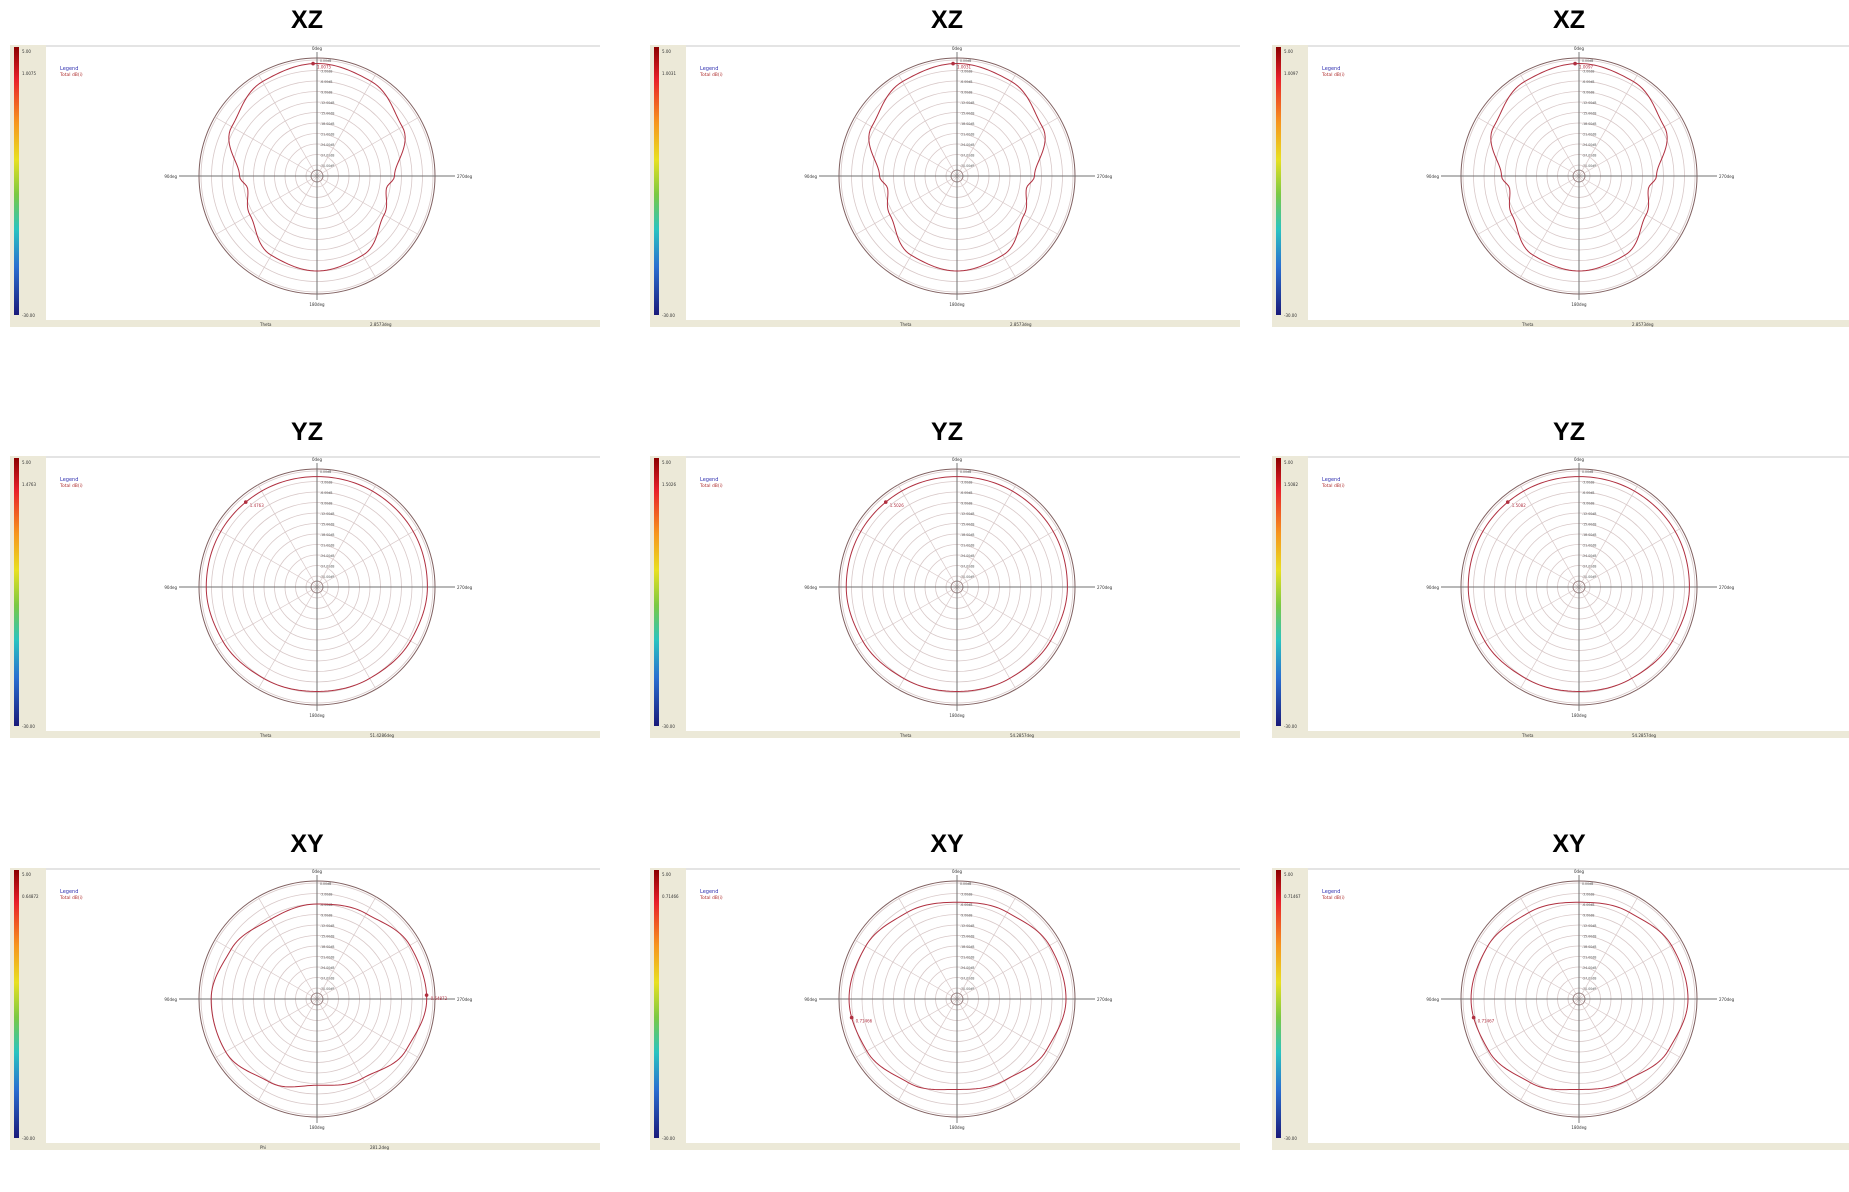 The height and width of the screenshot is (1192, 1849). What do you see at coordinates (669, 484) in the screenshot?
I see `colorbar-max-label: 1.5026` at bounding box center [669, 484].